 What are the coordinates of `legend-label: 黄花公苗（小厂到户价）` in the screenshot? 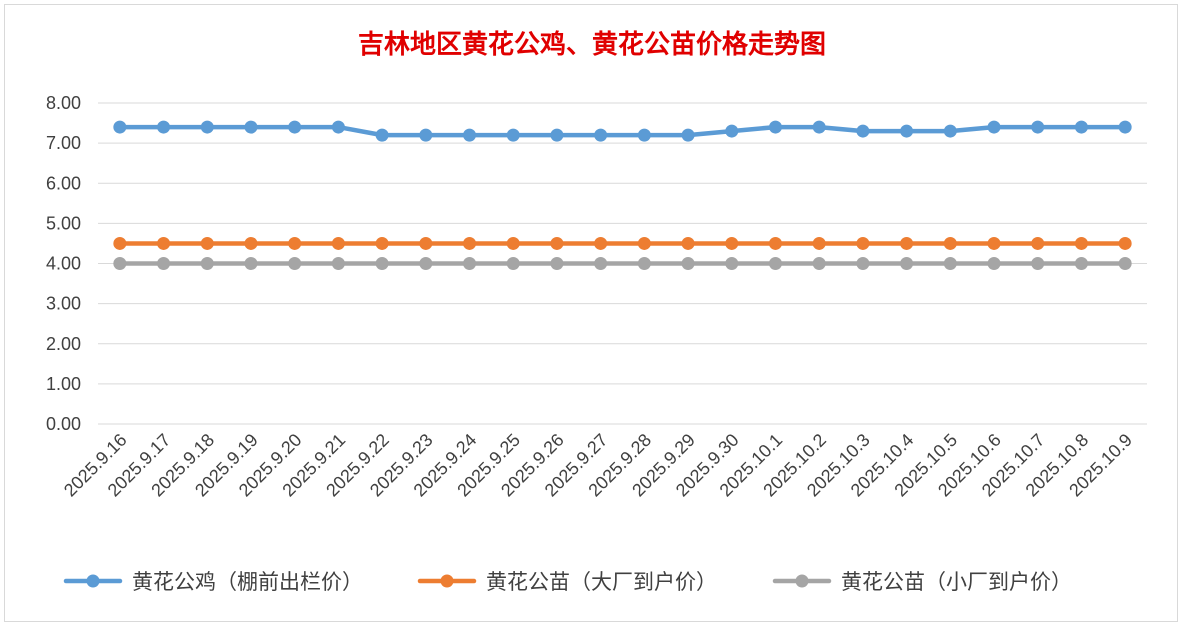 It's located at (956, 582).